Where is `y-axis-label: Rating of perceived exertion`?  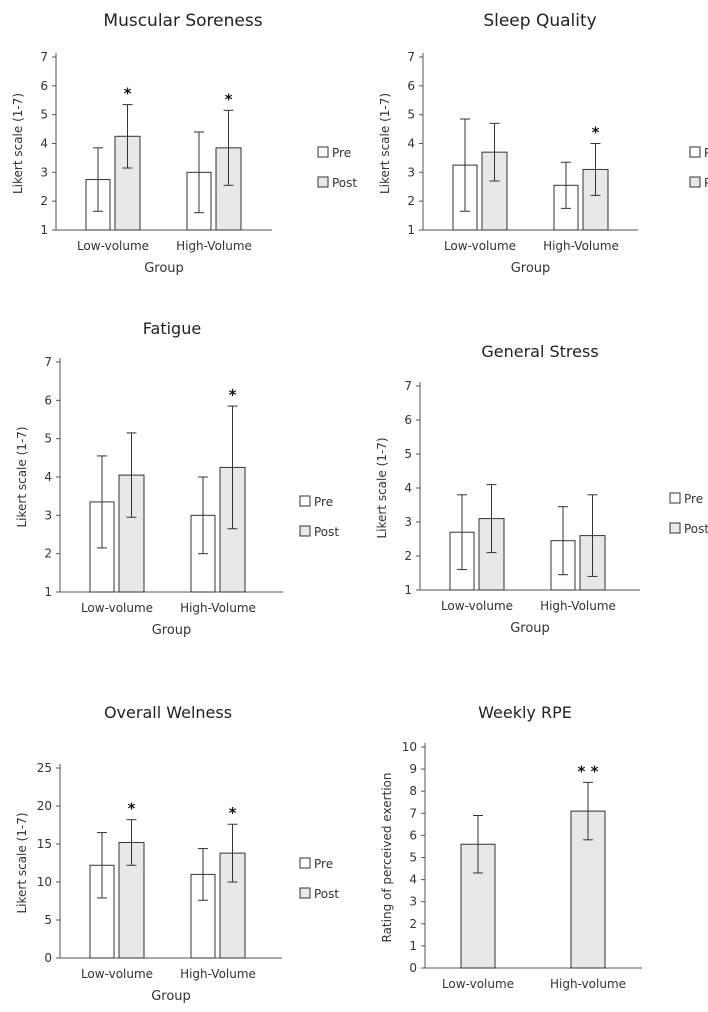 y-axis-label: Rating of perceived exertion is located at coordinates (387, 858).